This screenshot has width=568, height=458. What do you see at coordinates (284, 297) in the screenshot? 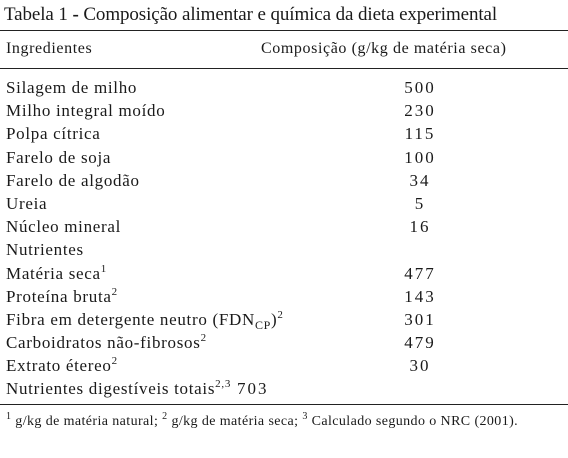
I see `table-row: Proteína bruta2 143` at bounding box center [284, 297].